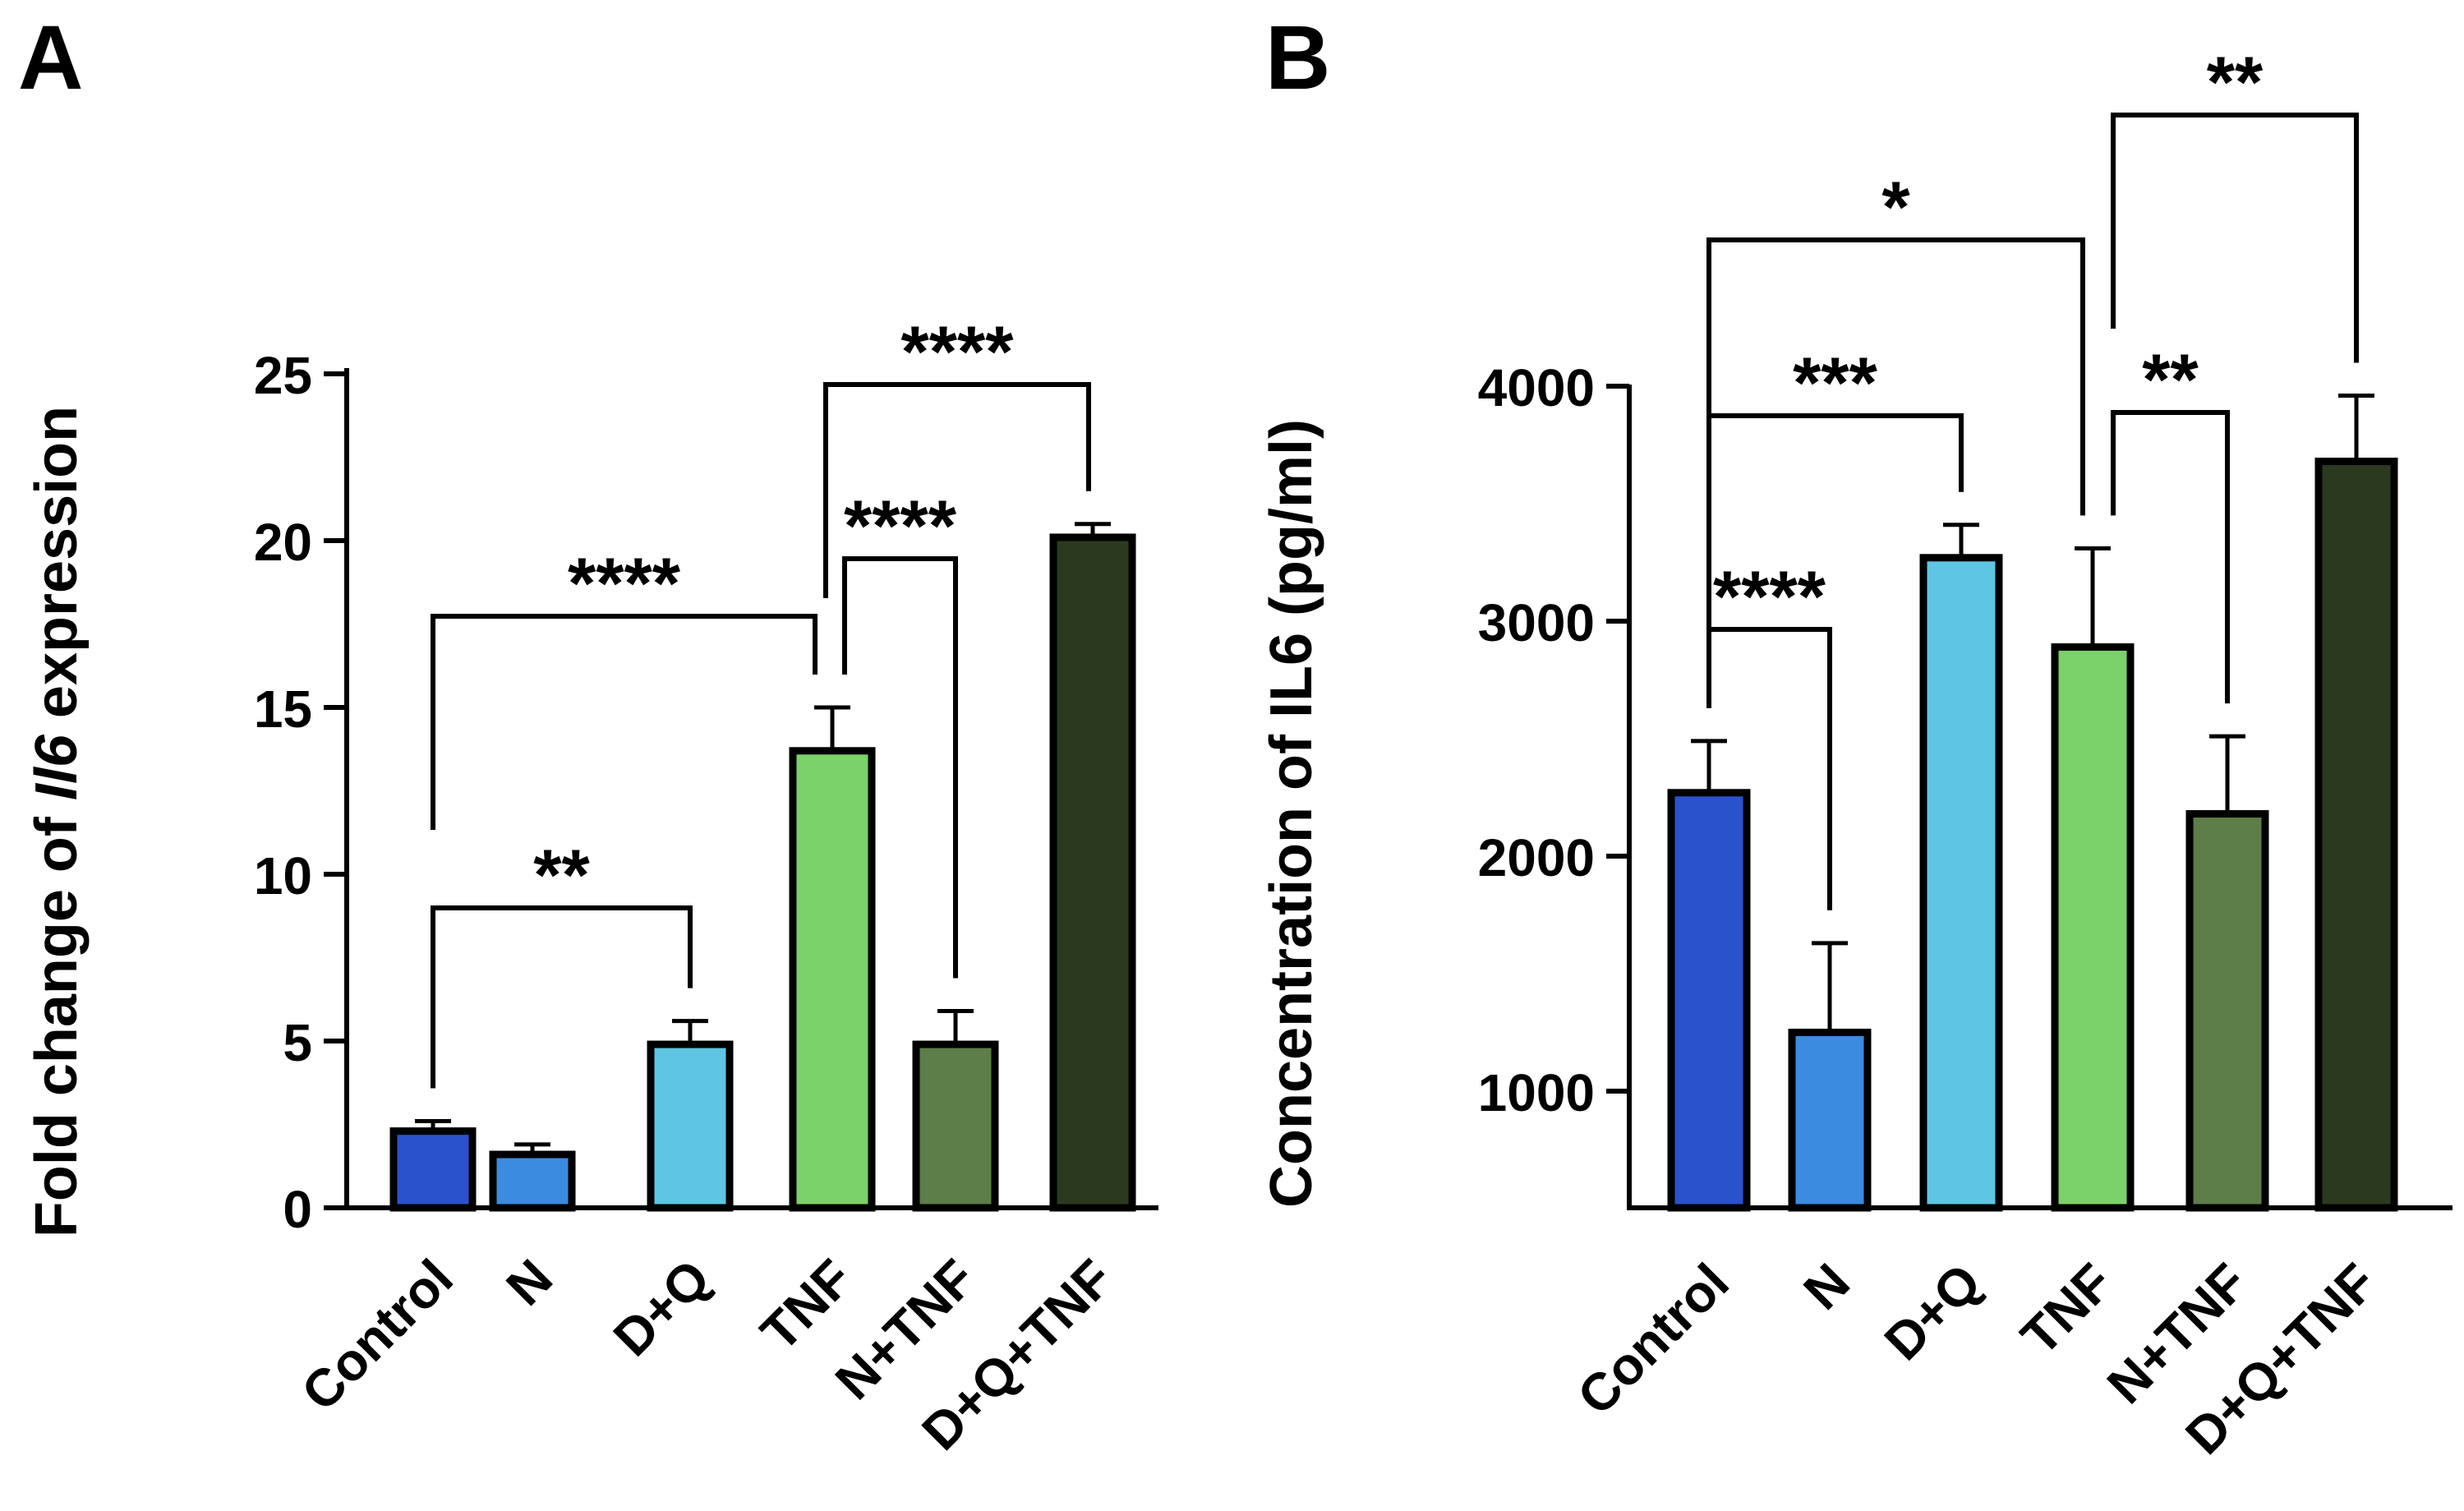  What do you see at coordinates (51, 57) in the screenshot?
I see `panel-a-label: A` at bounding box center [51, 57].